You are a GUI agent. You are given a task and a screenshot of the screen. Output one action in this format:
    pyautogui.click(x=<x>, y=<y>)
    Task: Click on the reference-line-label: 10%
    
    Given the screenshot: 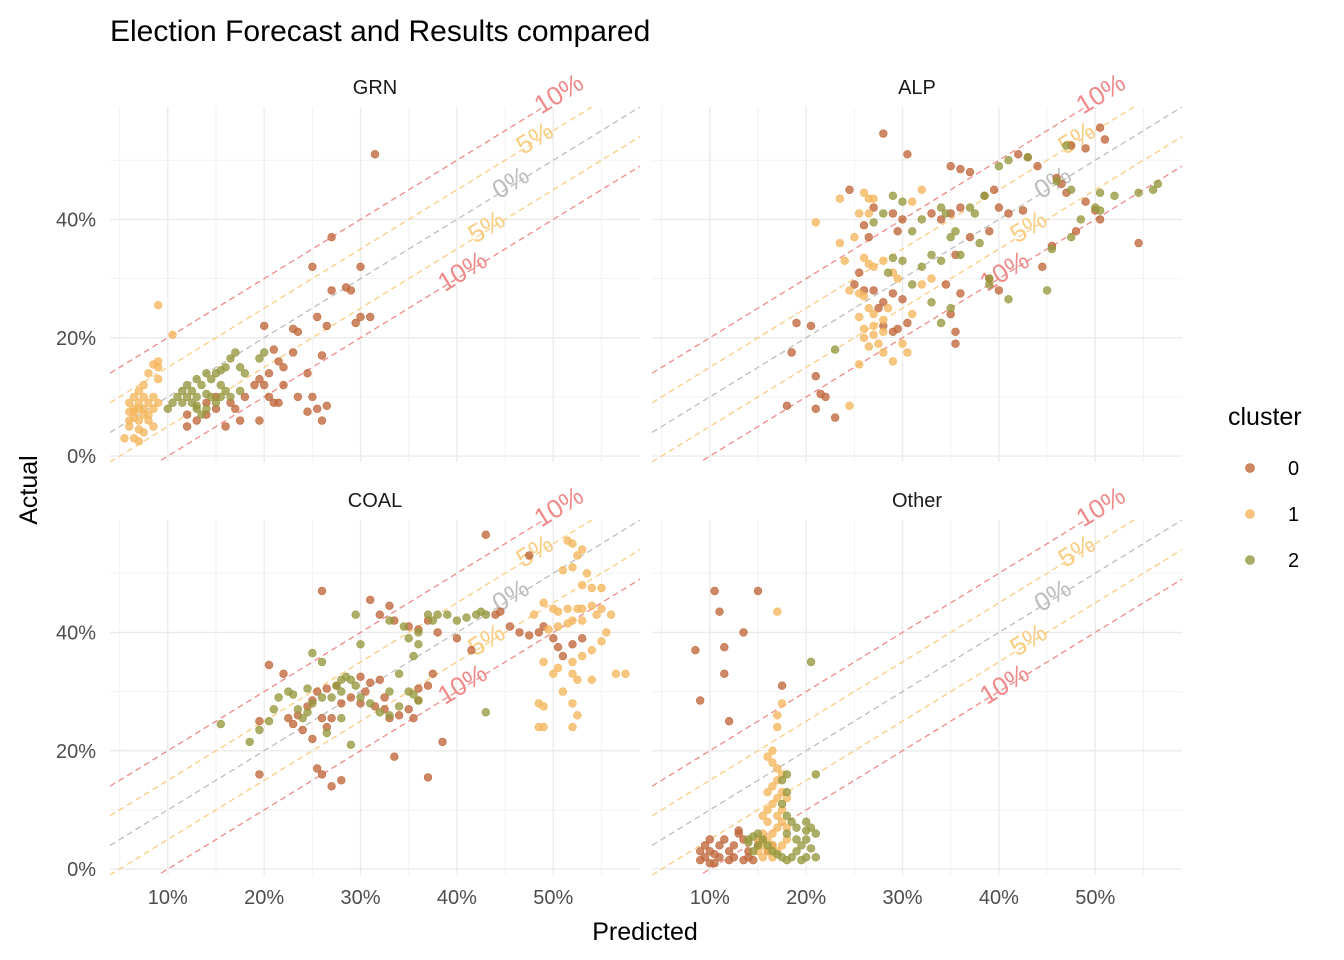 What is the action you would take?
    pyautogui.click(x=559, y=506)
    